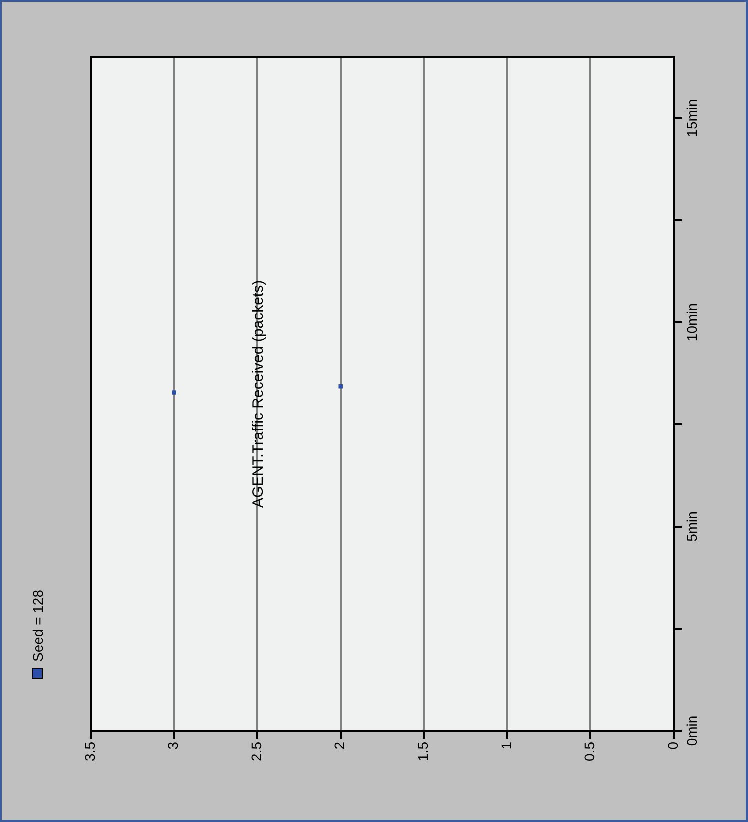  Describe the element at coordinates (692, 731) in the screenshot. I see `y-tick-label: 0min` at that location.